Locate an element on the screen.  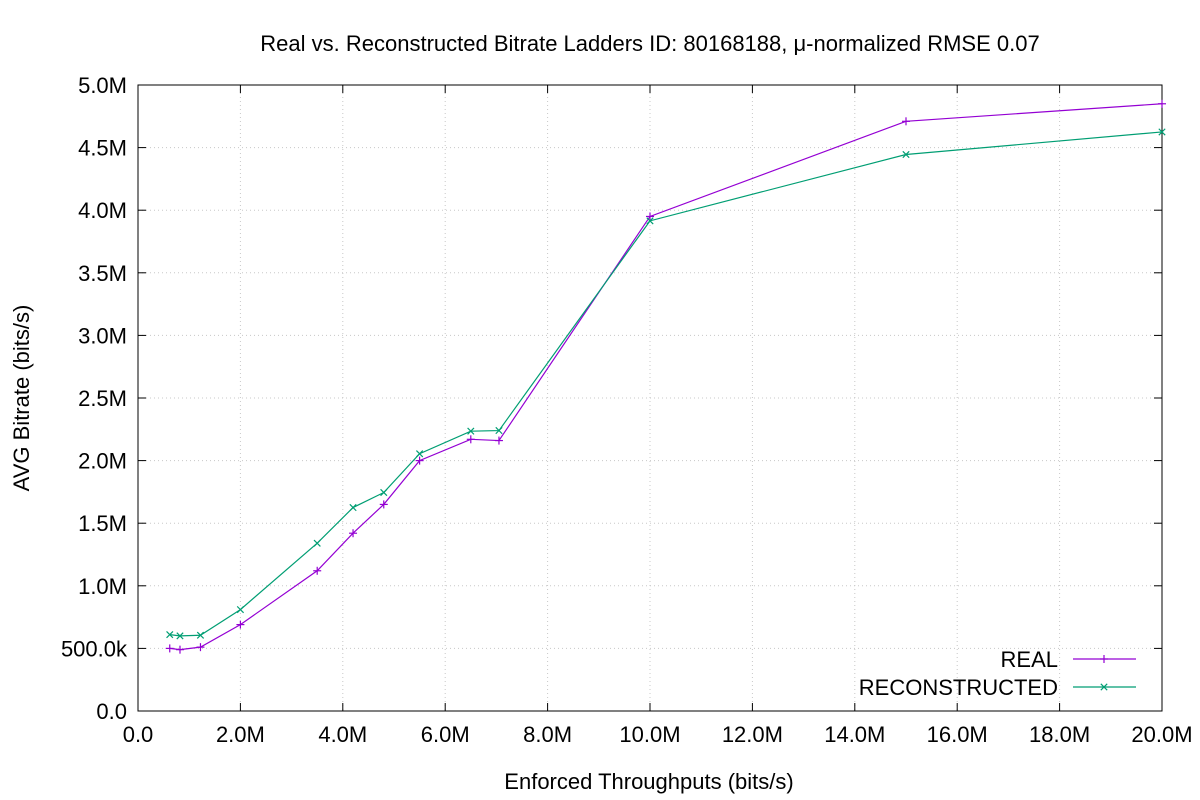
y-tick-label: 4.0M is located at coordinates (102, 210).